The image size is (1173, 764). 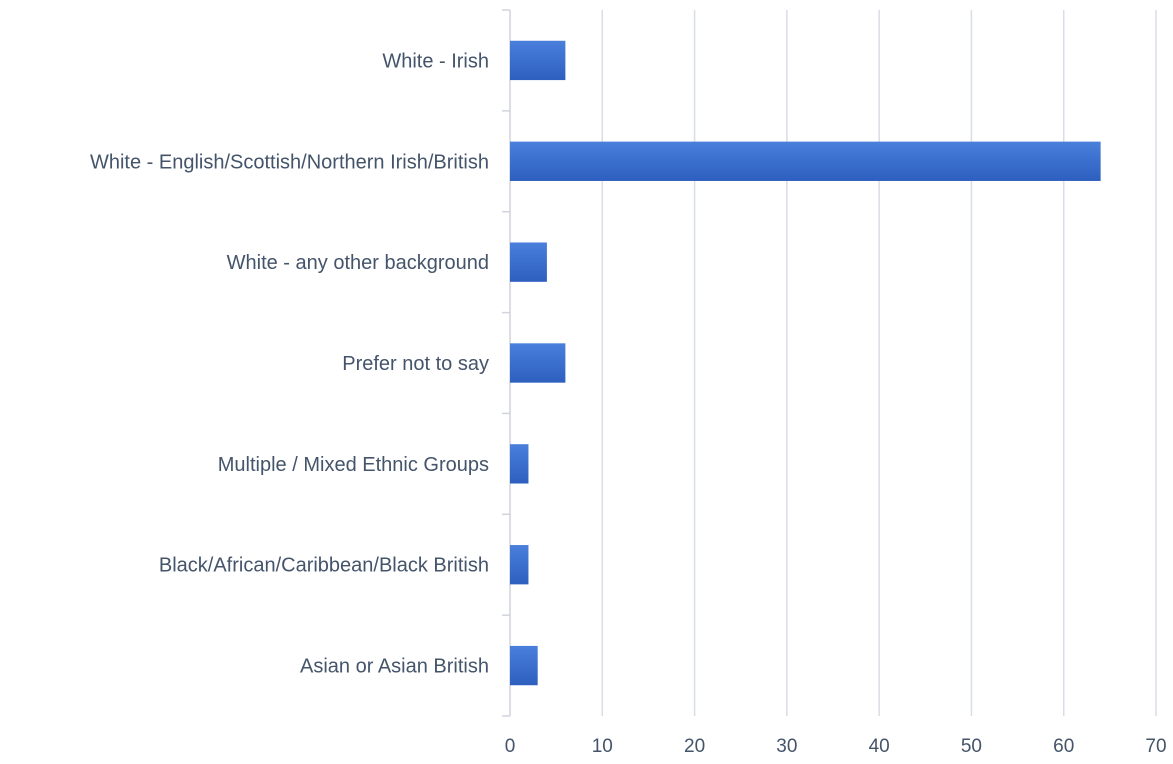 I want to click on category-label: White - Irish, so click(x=435, y=61).